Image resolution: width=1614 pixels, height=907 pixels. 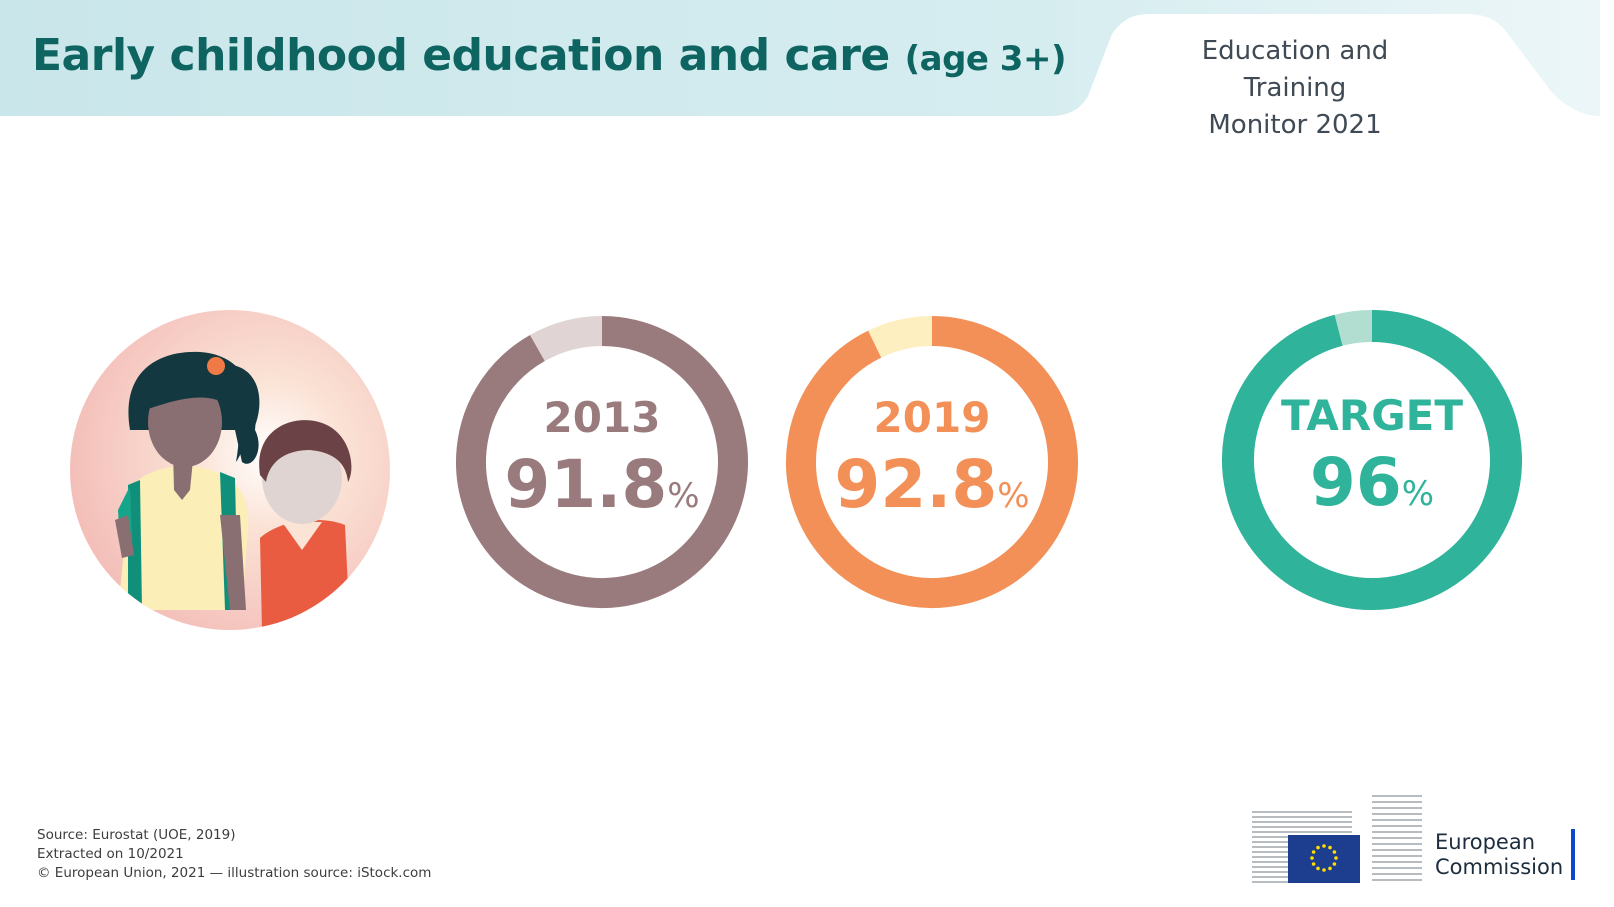 I want to click on donut-target-label: TARGET, so click(x=1372, y=415).